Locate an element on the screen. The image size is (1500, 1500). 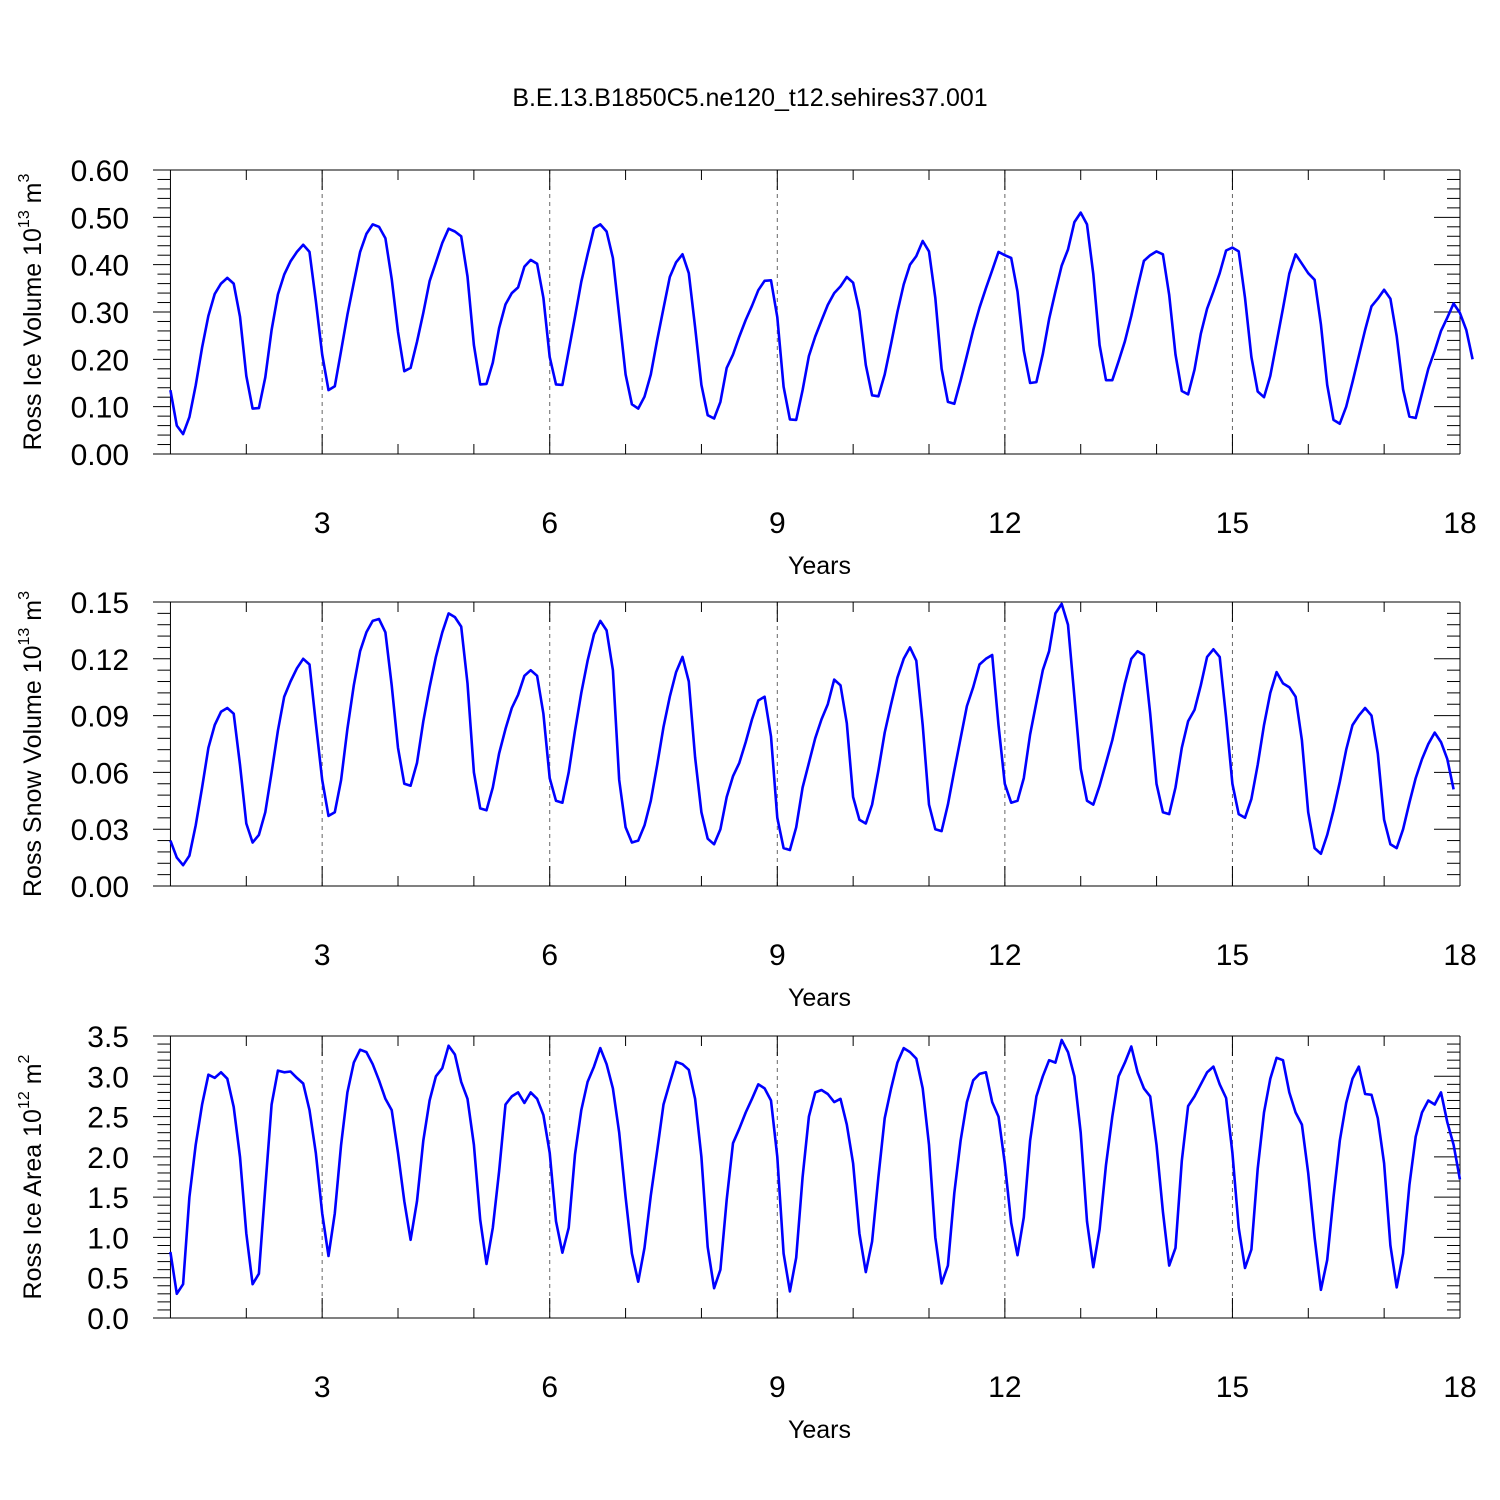
y-tick-label: 0.09 is located at coordinates (100, 717).